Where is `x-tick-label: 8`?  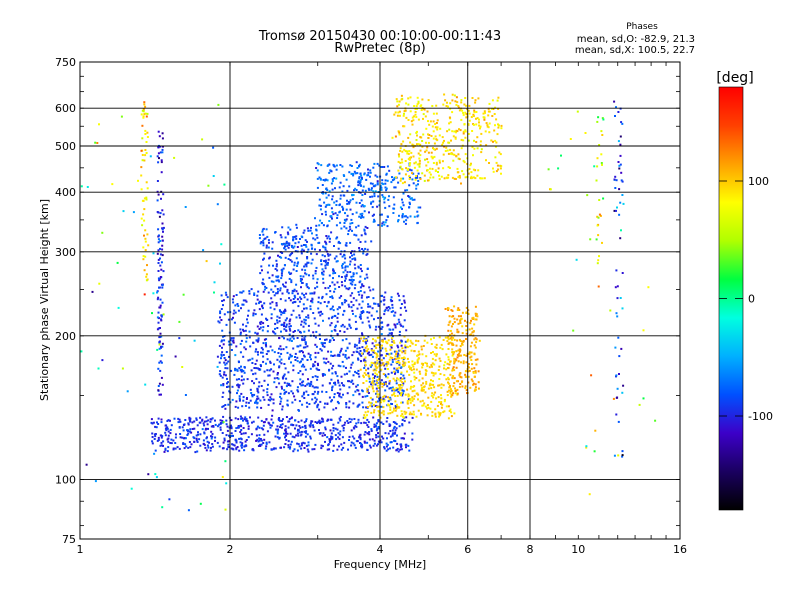
x-tick-label: 8 is located at coordinates (530, 549).